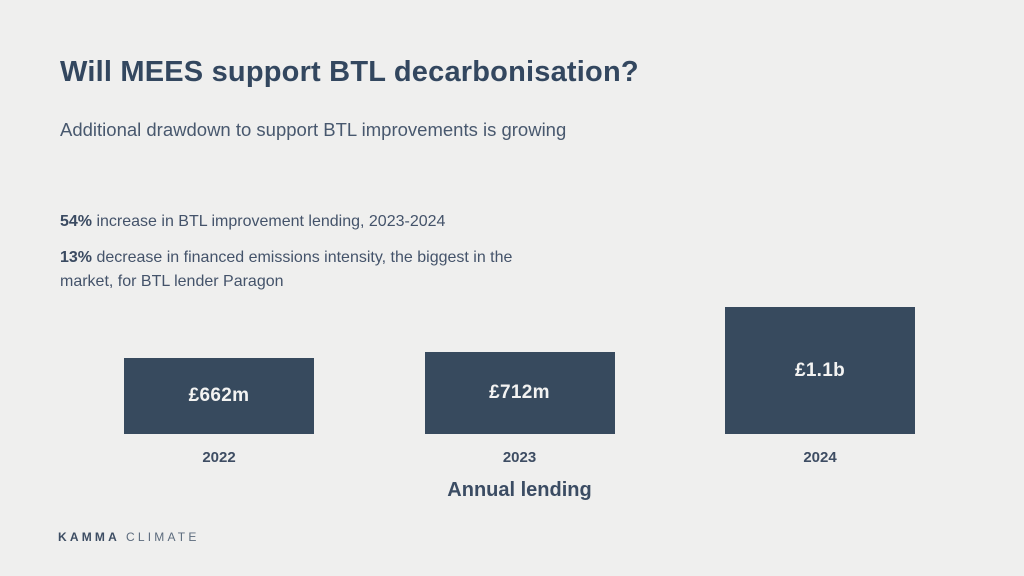 The height and width of the screenshot is (576, 1024). Describe the element at coordinates (519, 457) in the screenshot. I see `x-tick-label-2023: 2023` at that location.